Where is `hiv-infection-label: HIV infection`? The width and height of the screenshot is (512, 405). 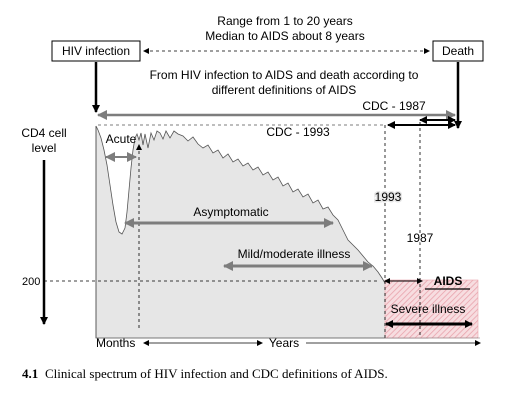 hiv-infection-label: HIV infection is located at coordinates (96, 51).